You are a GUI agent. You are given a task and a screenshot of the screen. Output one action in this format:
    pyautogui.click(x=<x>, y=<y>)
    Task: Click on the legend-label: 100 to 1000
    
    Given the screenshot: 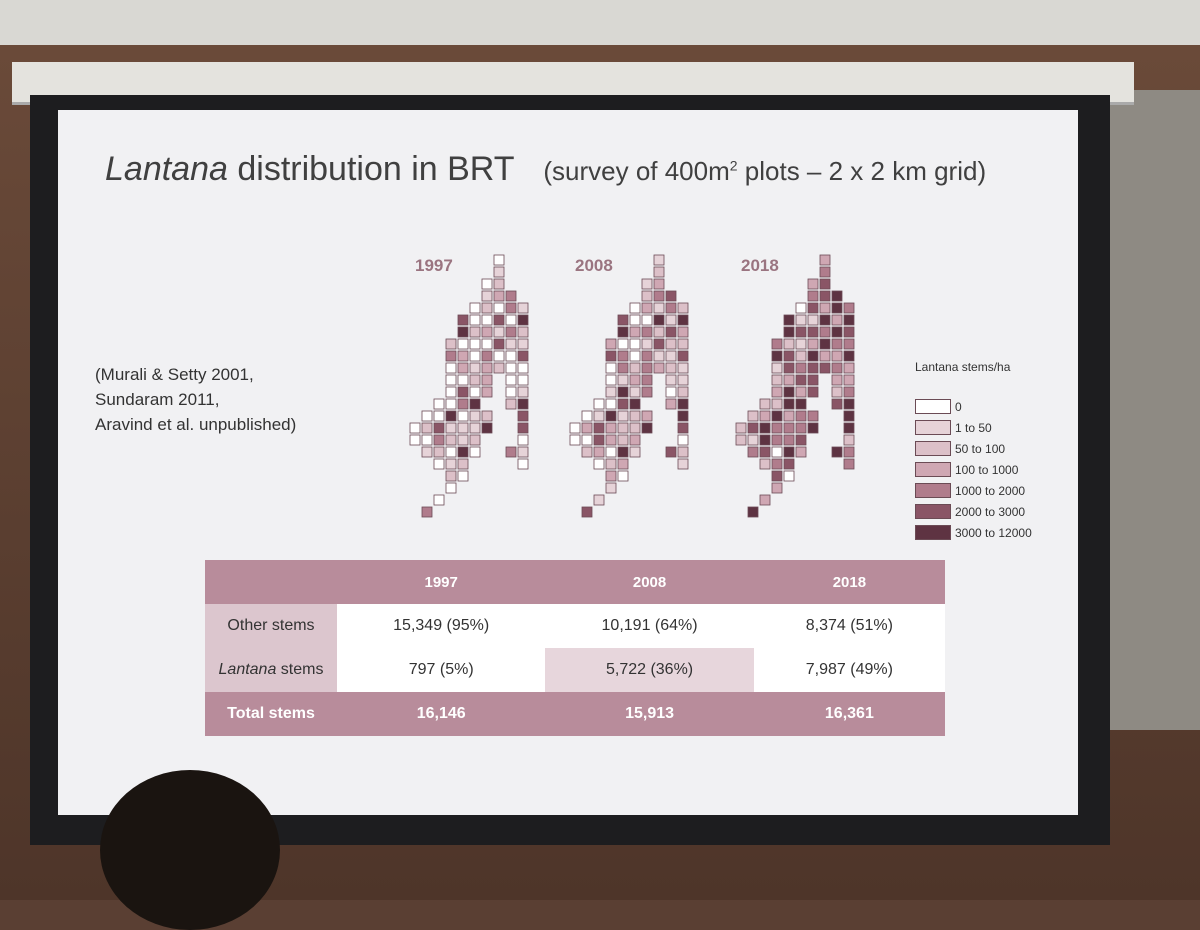 What is the action you would take?
    pyautogui.click(x=987, y=469)
    